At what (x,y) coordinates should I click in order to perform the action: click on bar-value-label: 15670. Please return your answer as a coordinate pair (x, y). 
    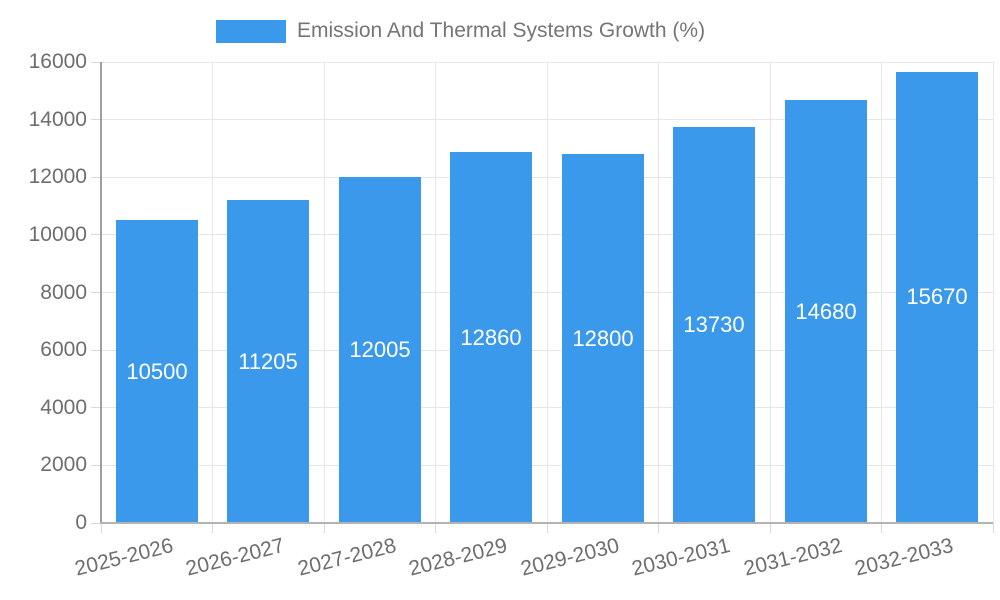
    Looking at the image, I should click on (937, 297).